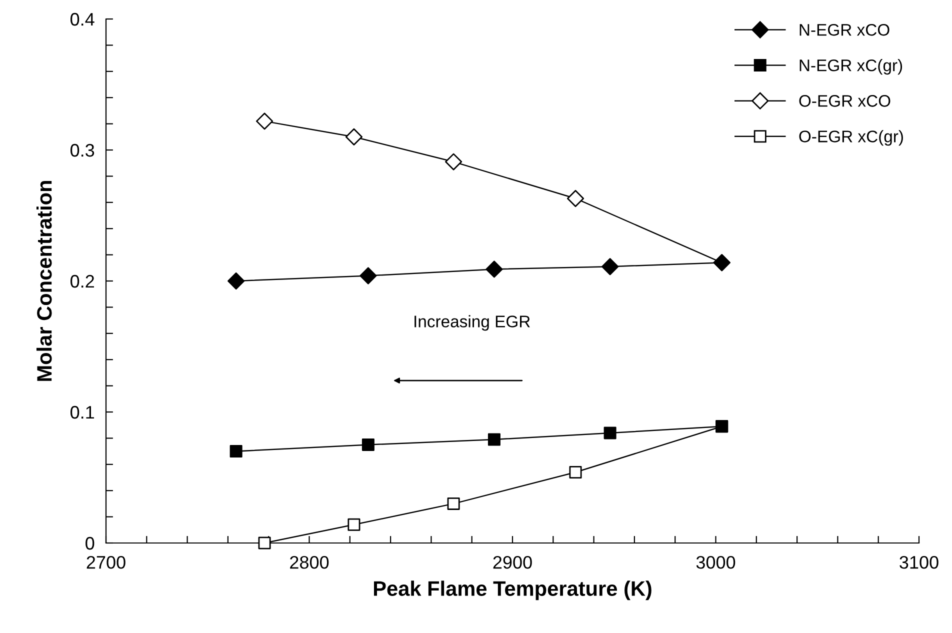 The height and width of the screenshot is (633, 952). I want to click on x-tick-label: 3100, so click(919, 562).